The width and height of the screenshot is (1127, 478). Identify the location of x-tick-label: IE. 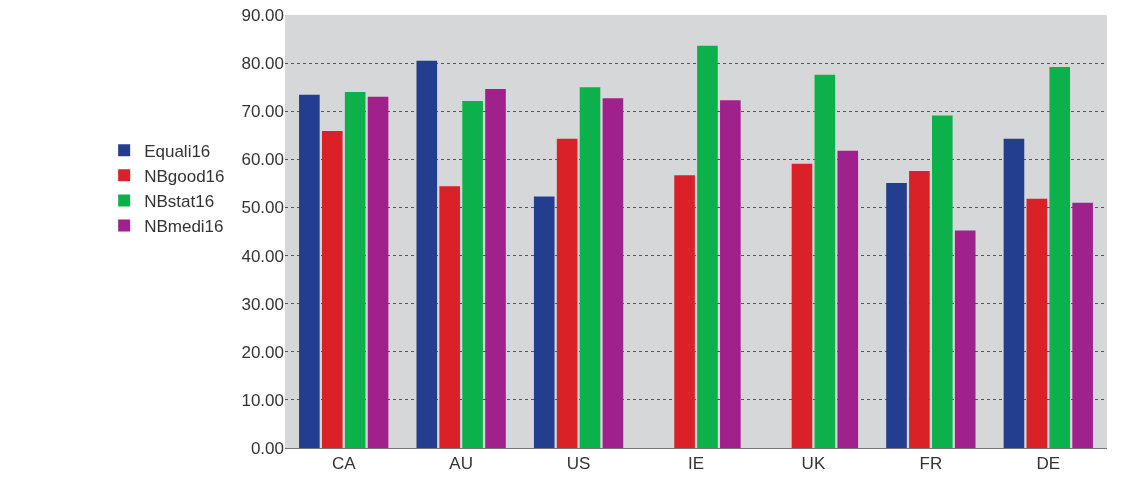
(696, 464).